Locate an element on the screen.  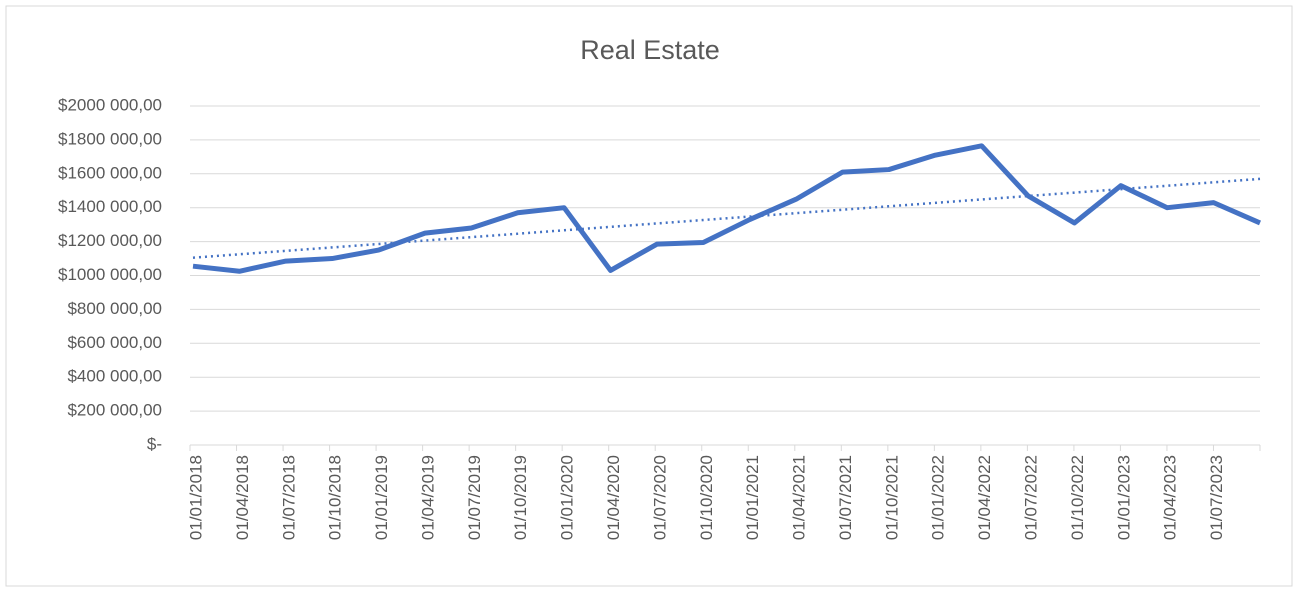
x-tick-label: 01/04/2020 is located at coordinates (613, 497).